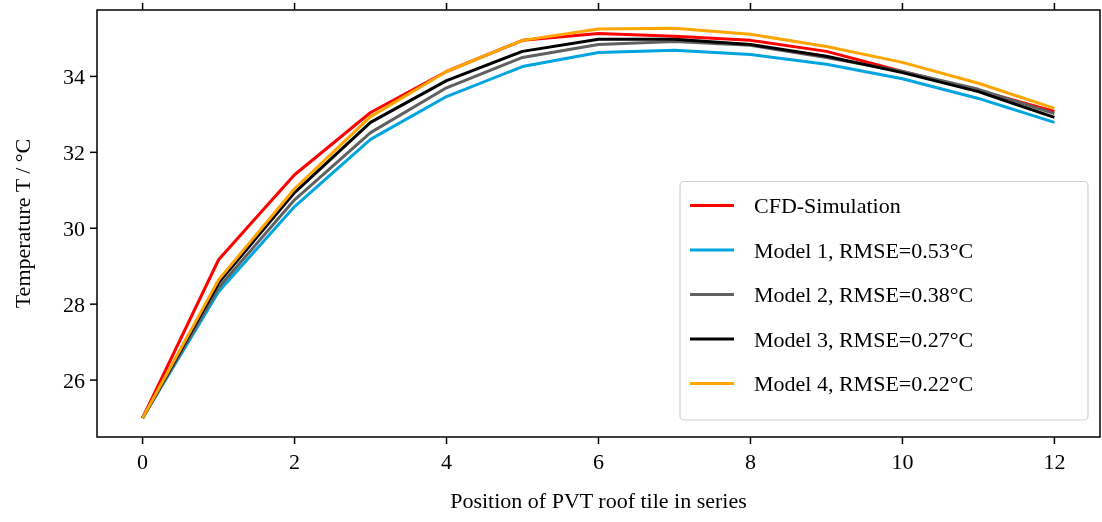  What do you see at coordinates (74, 77) in the screenshot?
I see `y-tick-label: 34` at bounding box center [74, 77].